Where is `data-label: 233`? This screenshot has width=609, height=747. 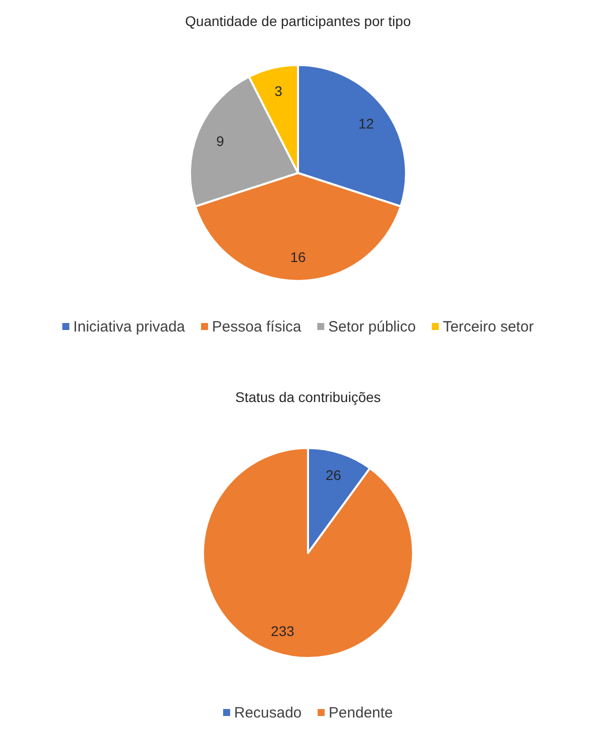 data-label: 233 is located at coordinates (282, 630).